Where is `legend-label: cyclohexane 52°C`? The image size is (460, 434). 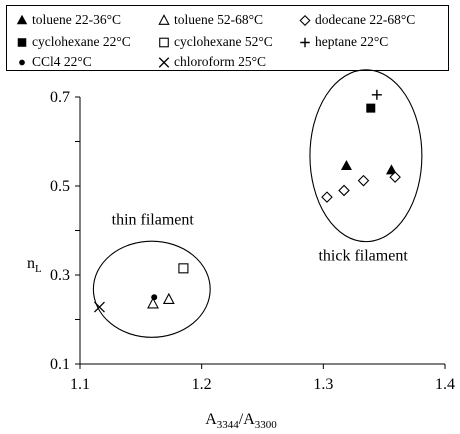
legend-label: cyclohexane 52°C is located at coordinates (223, 41).